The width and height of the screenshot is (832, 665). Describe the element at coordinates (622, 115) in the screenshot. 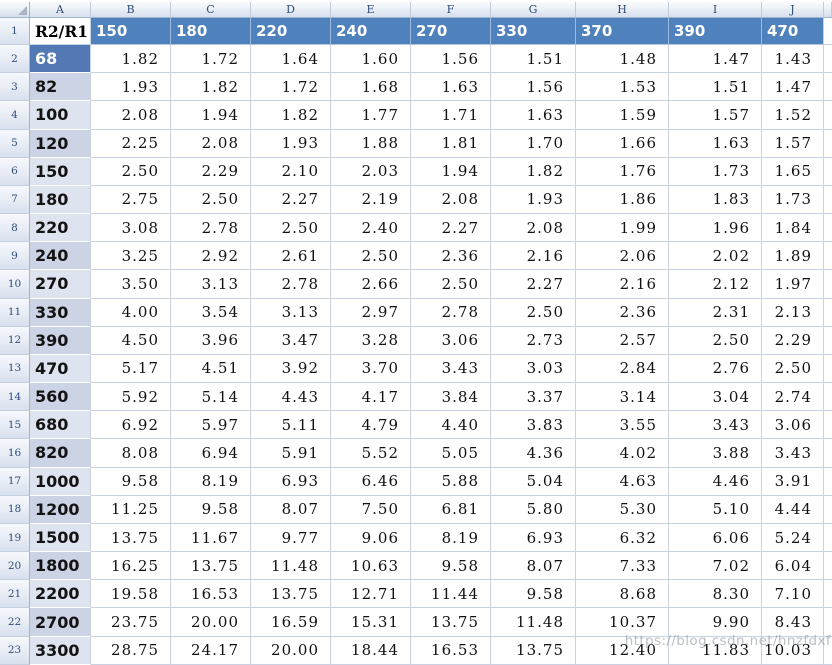

I see `data-cell: 1.59` at that location.